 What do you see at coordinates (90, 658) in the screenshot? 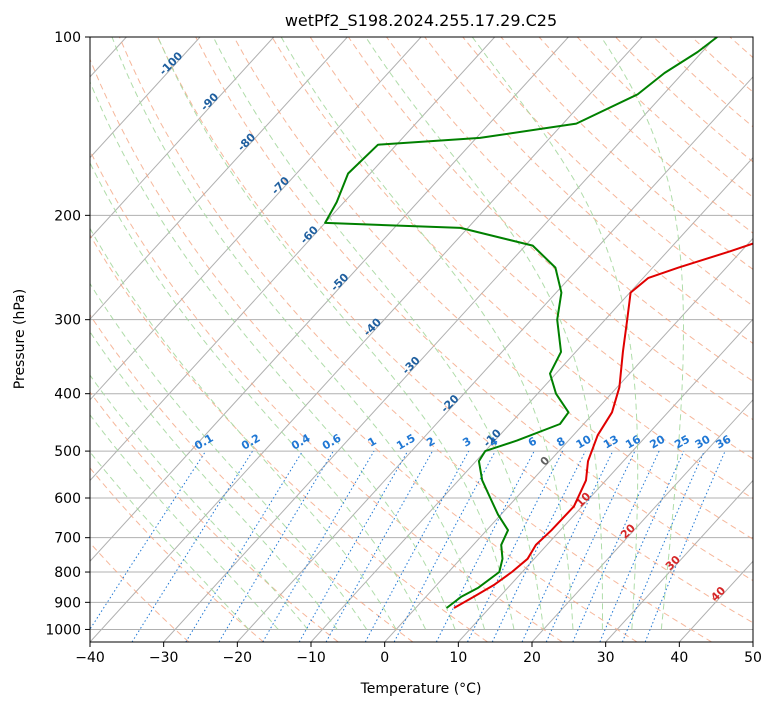
I see `x-tick-label: −40` at bounding box center [90, 658].